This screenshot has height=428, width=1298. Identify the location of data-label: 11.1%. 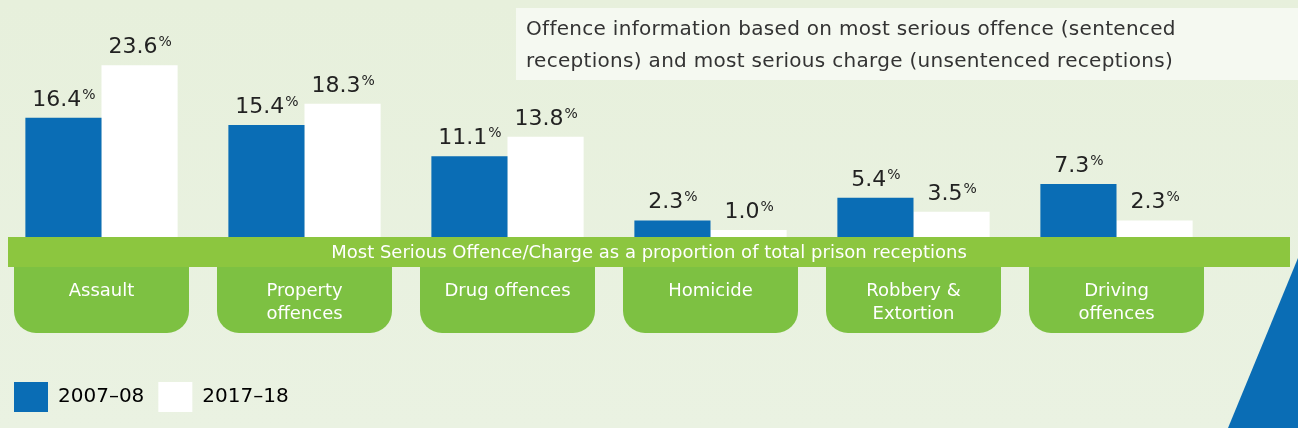
(470, 137).